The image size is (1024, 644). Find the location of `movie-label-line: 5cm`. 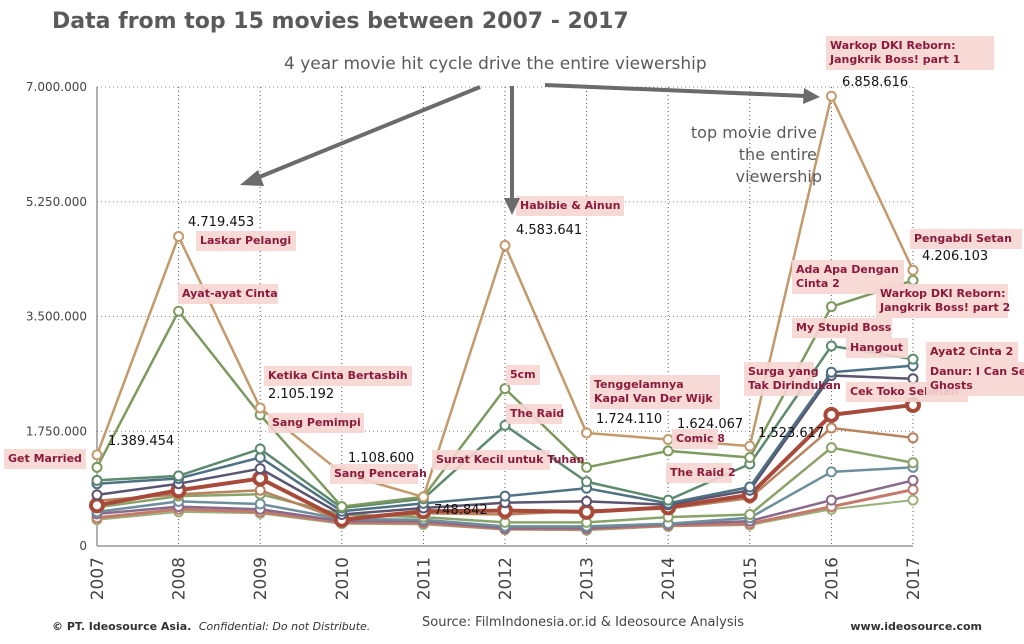

movie-label-line: 5cm is located at coordinates (523, 374).